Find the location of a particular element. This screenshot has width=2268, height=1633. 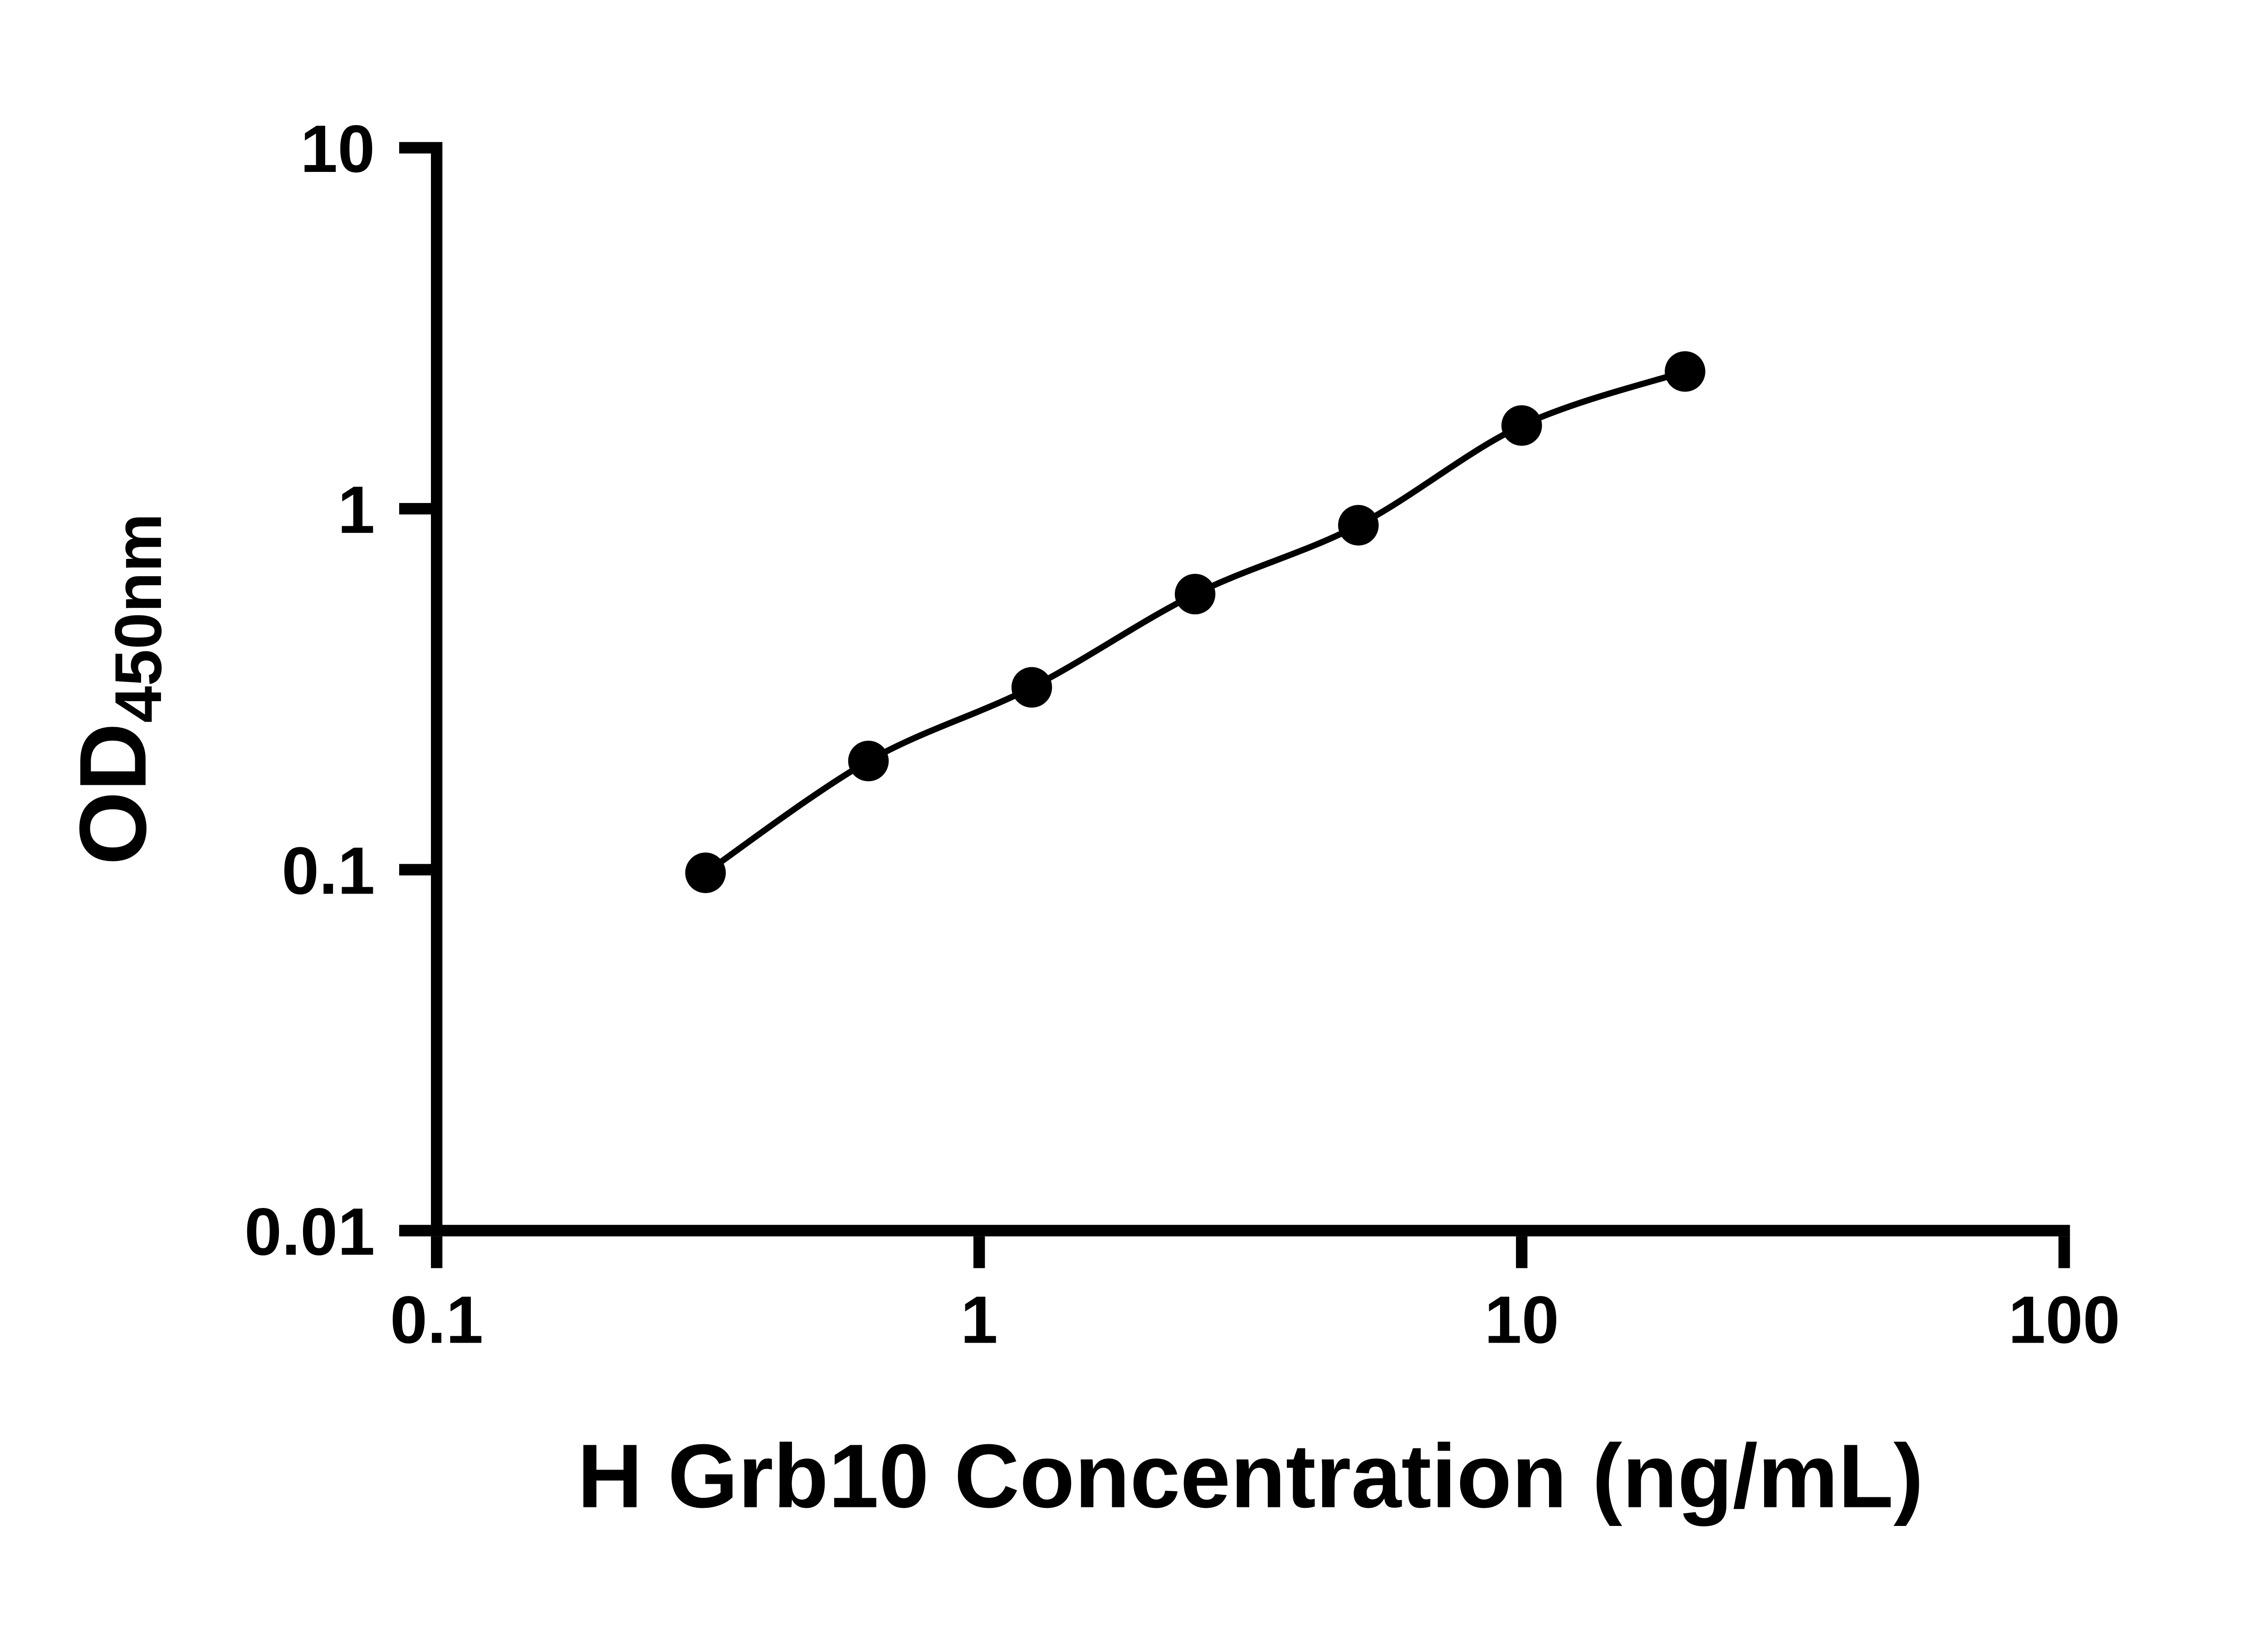

y-tick-label: 0.1 is located at coordinates (329, 870).